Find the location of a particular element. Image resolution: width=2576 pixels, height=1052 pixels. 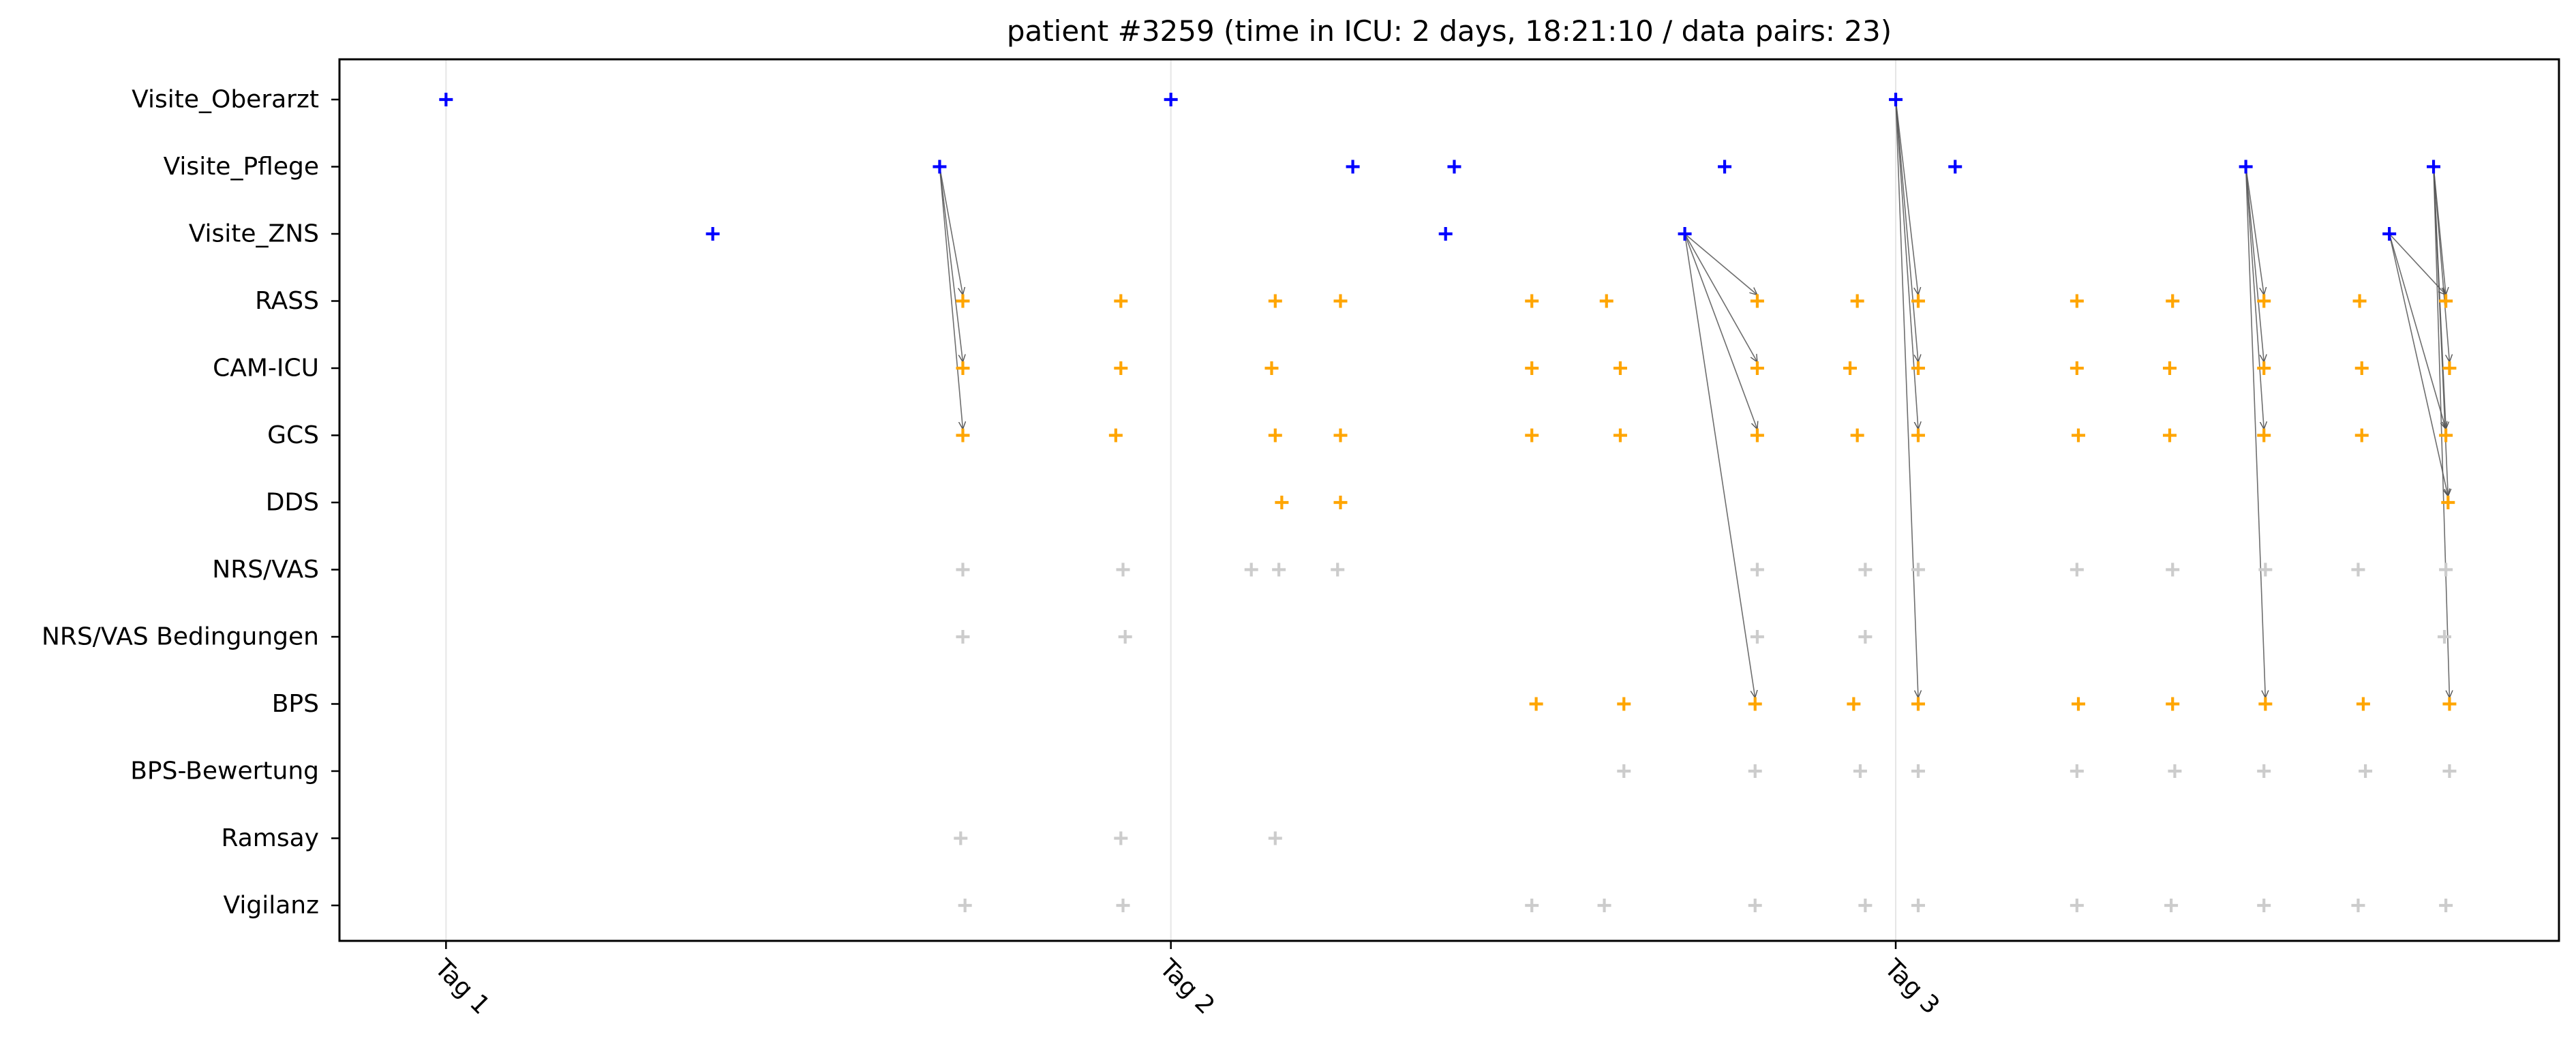

y-tick-label: BPS-Bewertung is located at coordinates (225, 771).